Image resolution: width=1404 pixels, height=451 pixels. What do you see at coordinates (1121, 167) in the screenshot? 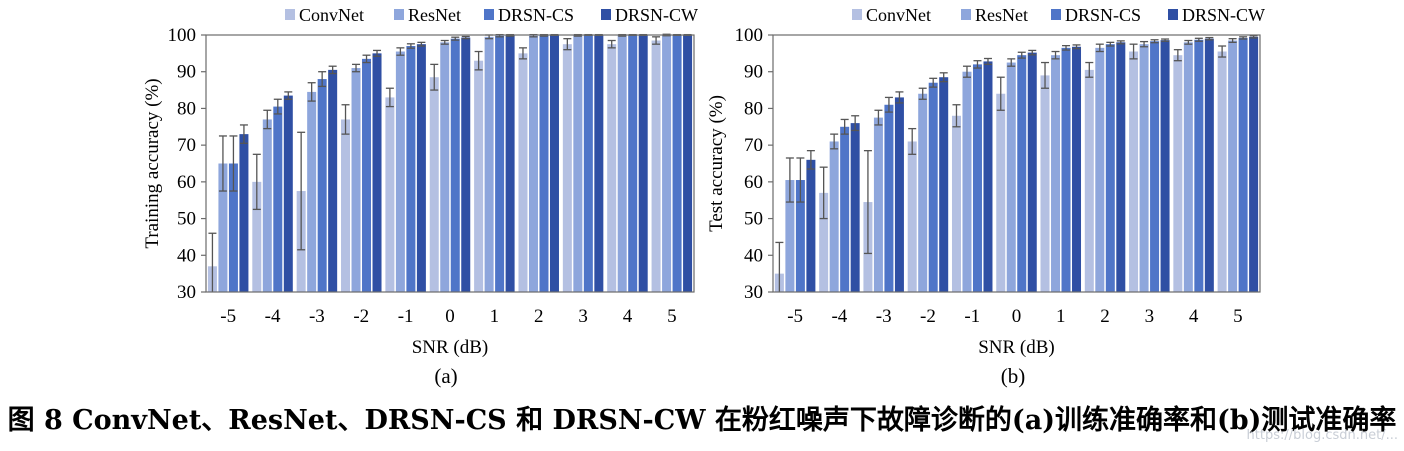
I see `bar-drsn-cw-snr2` at bounding box center [1121, 167].